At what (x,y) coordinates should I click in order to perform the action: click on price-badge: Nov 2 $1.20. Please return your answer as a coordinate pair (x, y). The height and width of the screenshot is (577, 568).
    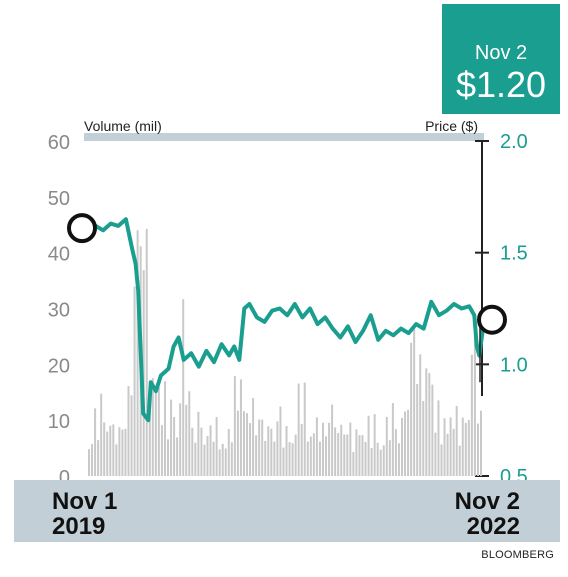
    Looking at the image, I should click on (501, 59).